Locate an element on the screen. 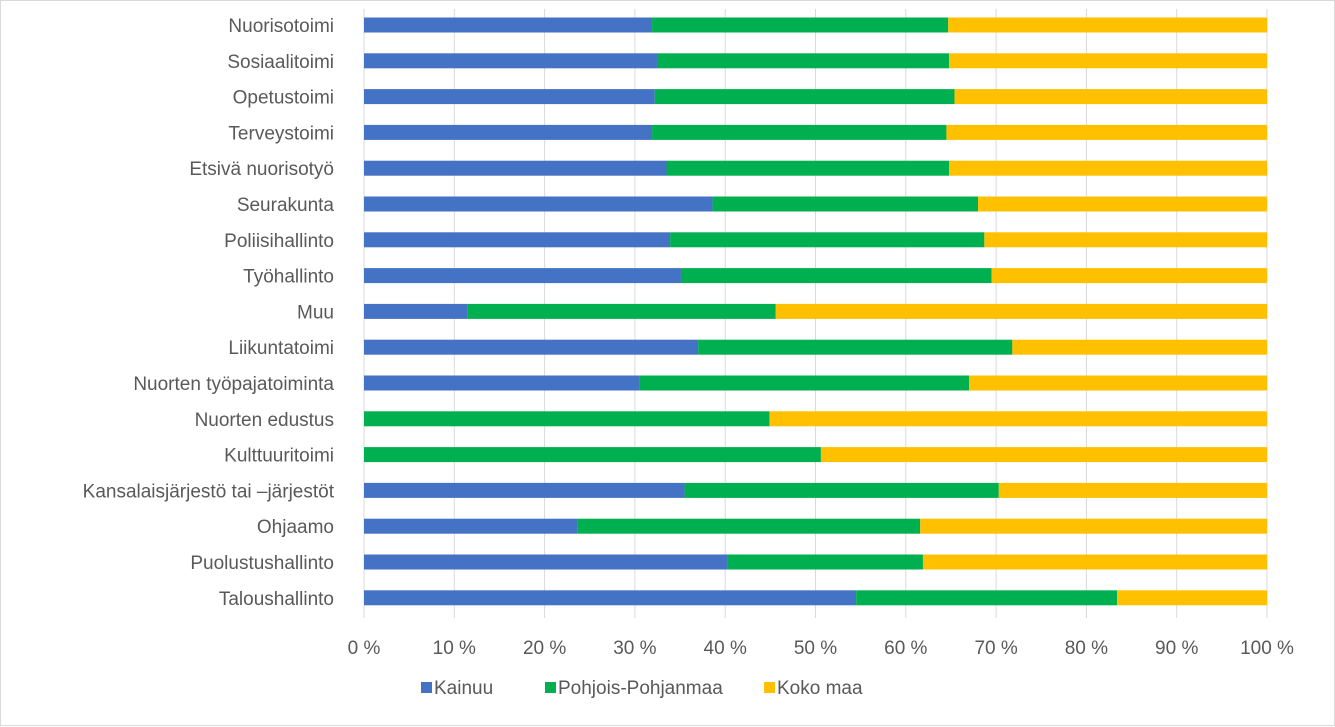 Image resolution: width=1335 pixels, height=727 pixels. category-label: Sosiaalitoimi is located at coordinates (280, 62).